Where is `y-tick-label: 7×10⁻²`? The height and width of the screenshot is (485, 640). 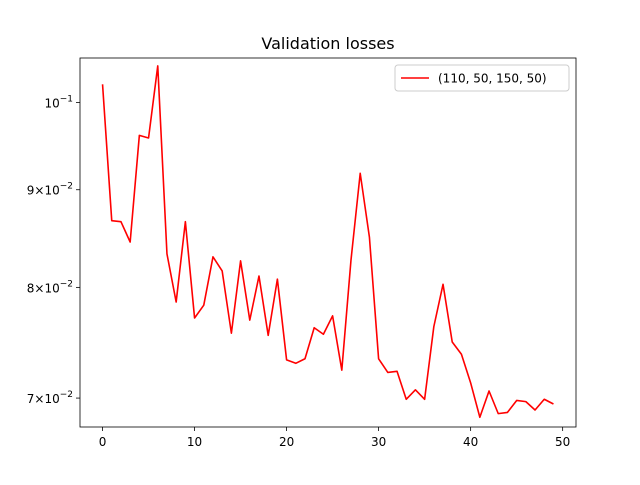
y-tick-label: 7×10⁻² is located at coordinates (50, 398).